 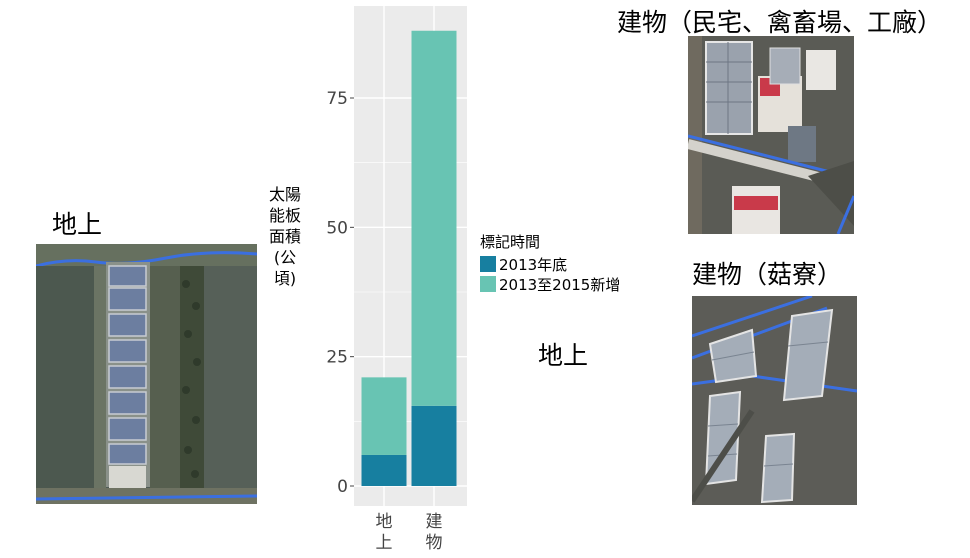 What do you see at coordinates (533, 264) in the screenshot?
I see `legend-label-2013: 2013年底` at bounding box center [533, 264].